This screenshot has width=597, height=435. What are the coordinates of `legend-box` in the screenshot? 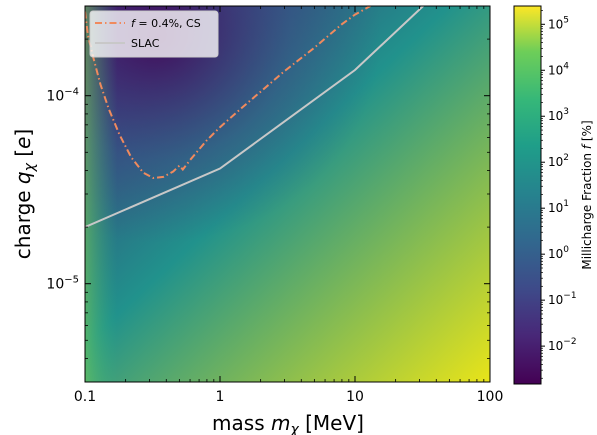 It's located at (154, 34).